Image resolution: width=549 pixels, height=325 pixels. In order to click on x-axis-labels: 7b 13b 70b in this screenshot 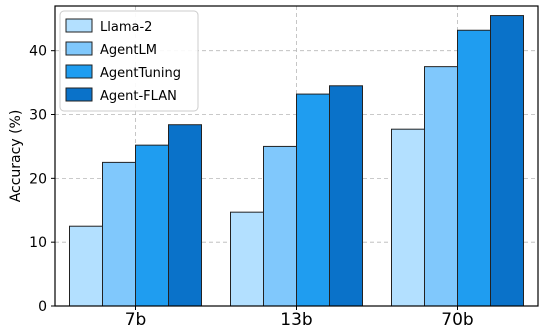, I will do `click(299, 315)`.